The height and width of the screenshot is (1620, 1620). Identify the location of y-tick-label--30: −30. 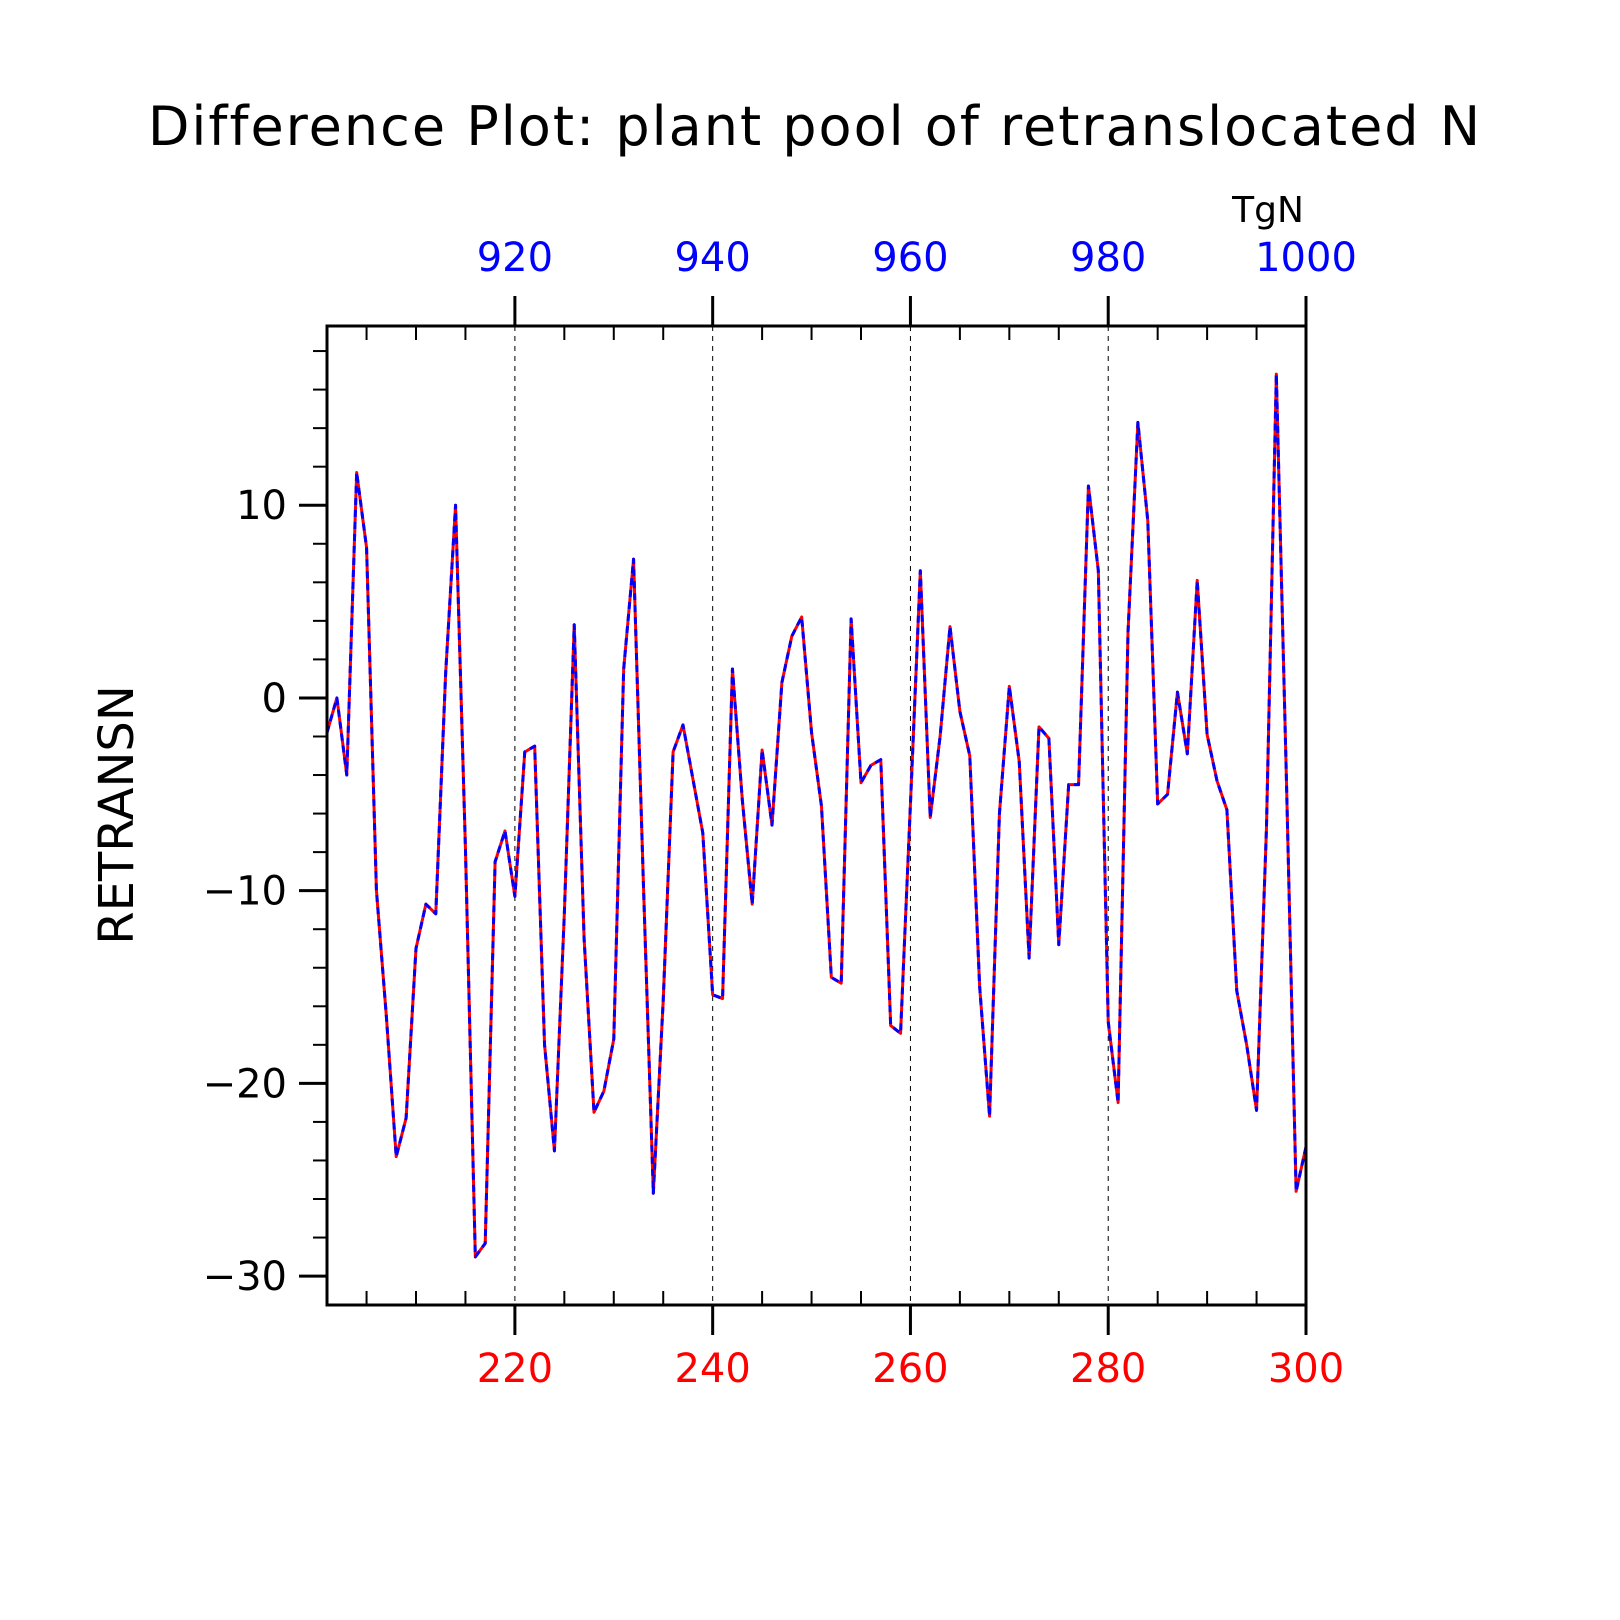
(245, 1277).